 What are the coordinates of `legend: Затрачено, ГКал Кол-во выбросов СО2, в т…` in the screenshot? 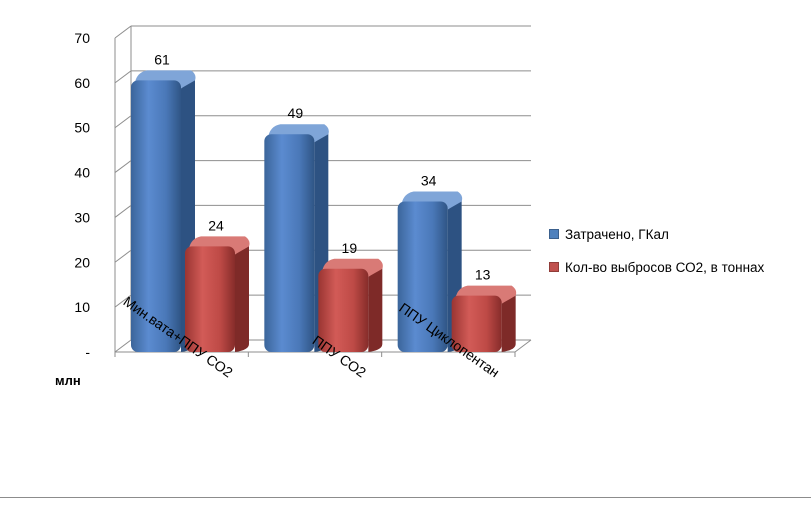 It's located at (656, 255).